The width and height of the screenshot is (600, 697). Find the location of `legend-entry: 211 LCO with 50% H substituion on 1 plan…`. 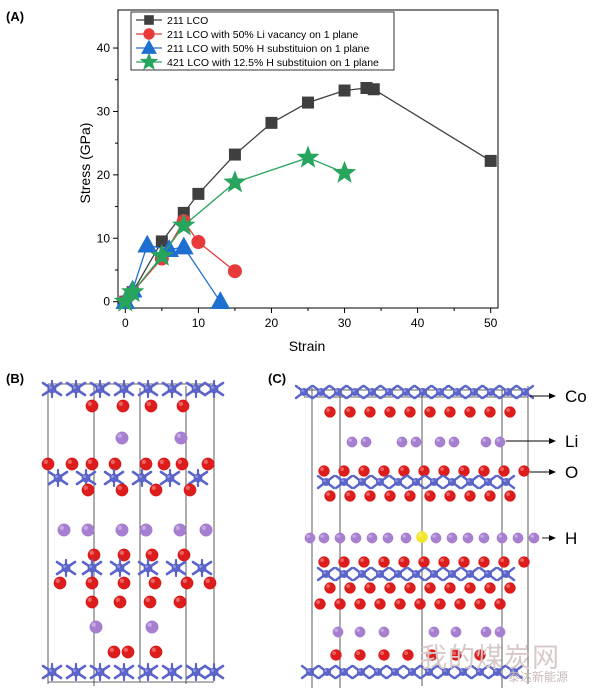

legend-entry: 211 LCO with 50% H substituion on 1 plan… is located at coordinates (268, 49).